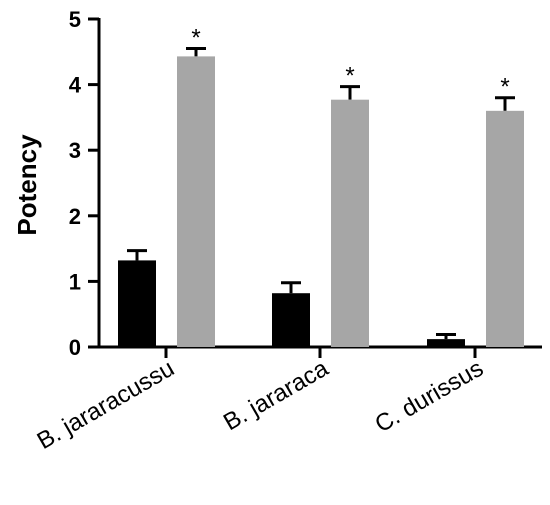 This screenshot has width=550, height=505. Describe the element at coordinates (429, 396) in the screenshot. I see `x-category-label: C. durissus` at that location.